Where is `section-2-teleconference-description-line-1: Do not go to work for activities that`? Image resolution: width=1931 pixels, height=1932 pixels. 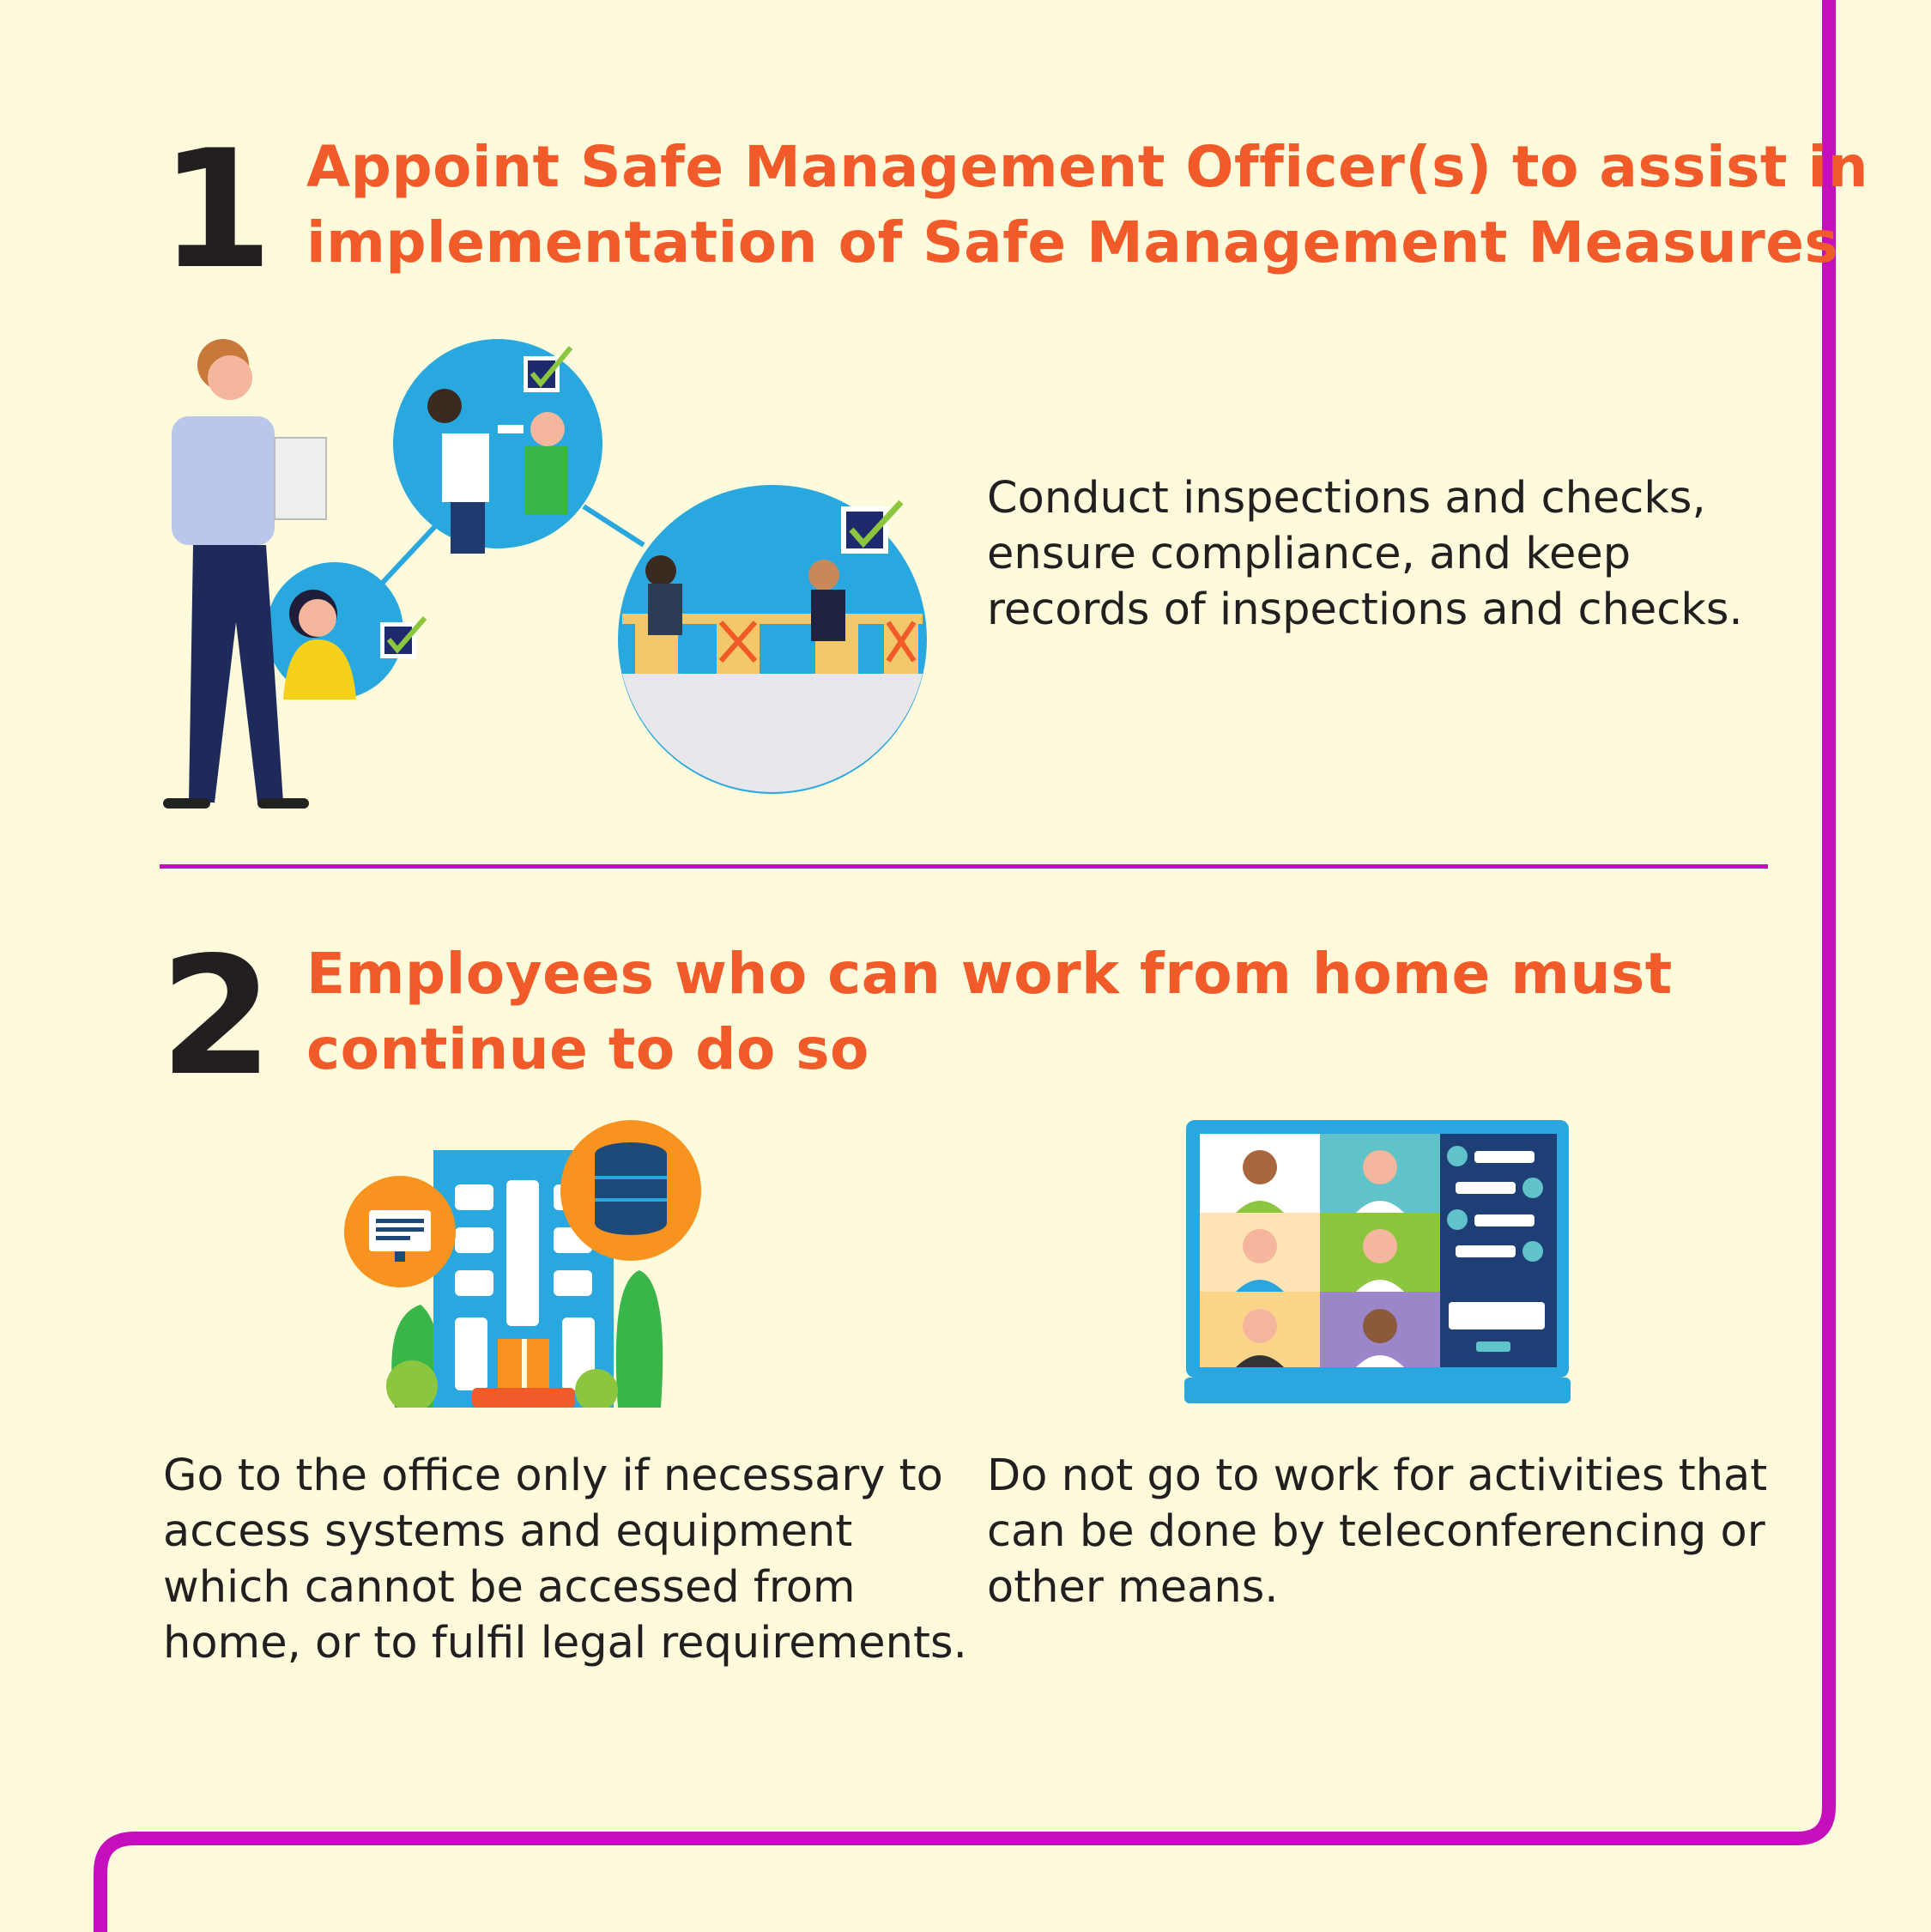
section-2-teleconference-description-line-1: Do not go to work for activities that is located at coordinates (1377, 1476).